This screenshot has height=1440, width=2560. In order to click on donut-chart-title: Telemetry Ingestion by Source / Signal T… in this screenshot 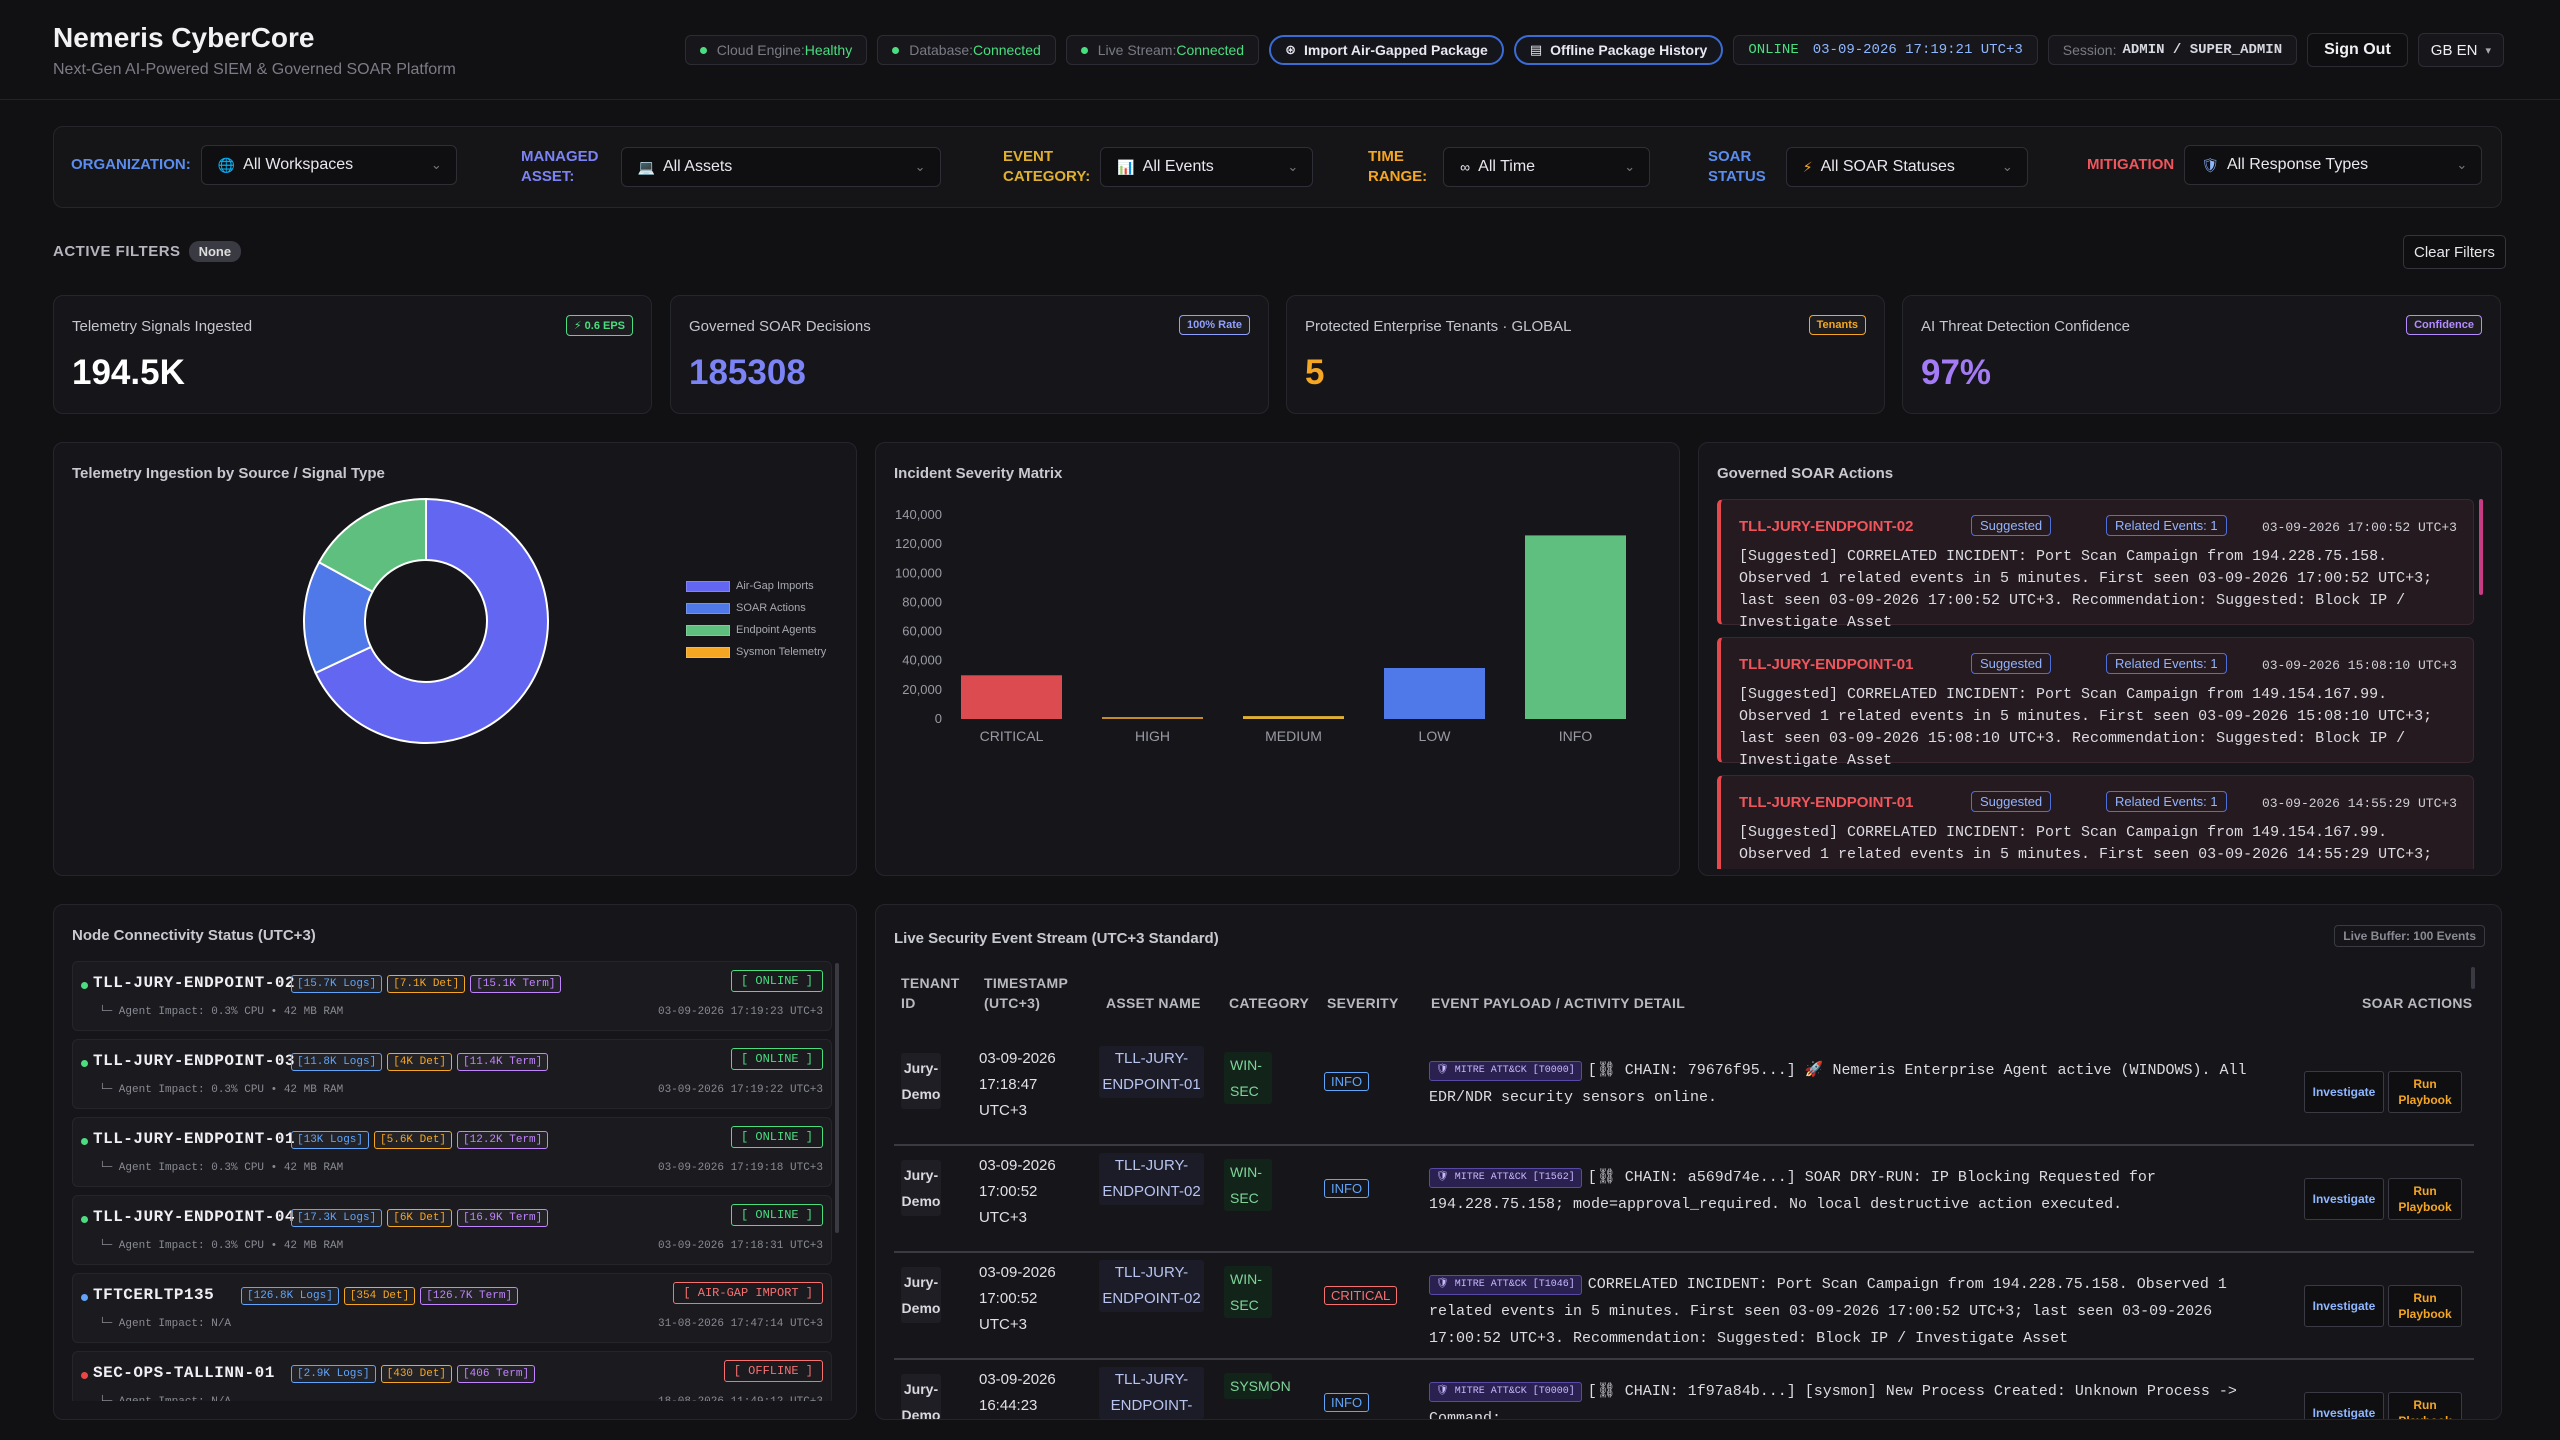, I will do `click(228, 473)`.